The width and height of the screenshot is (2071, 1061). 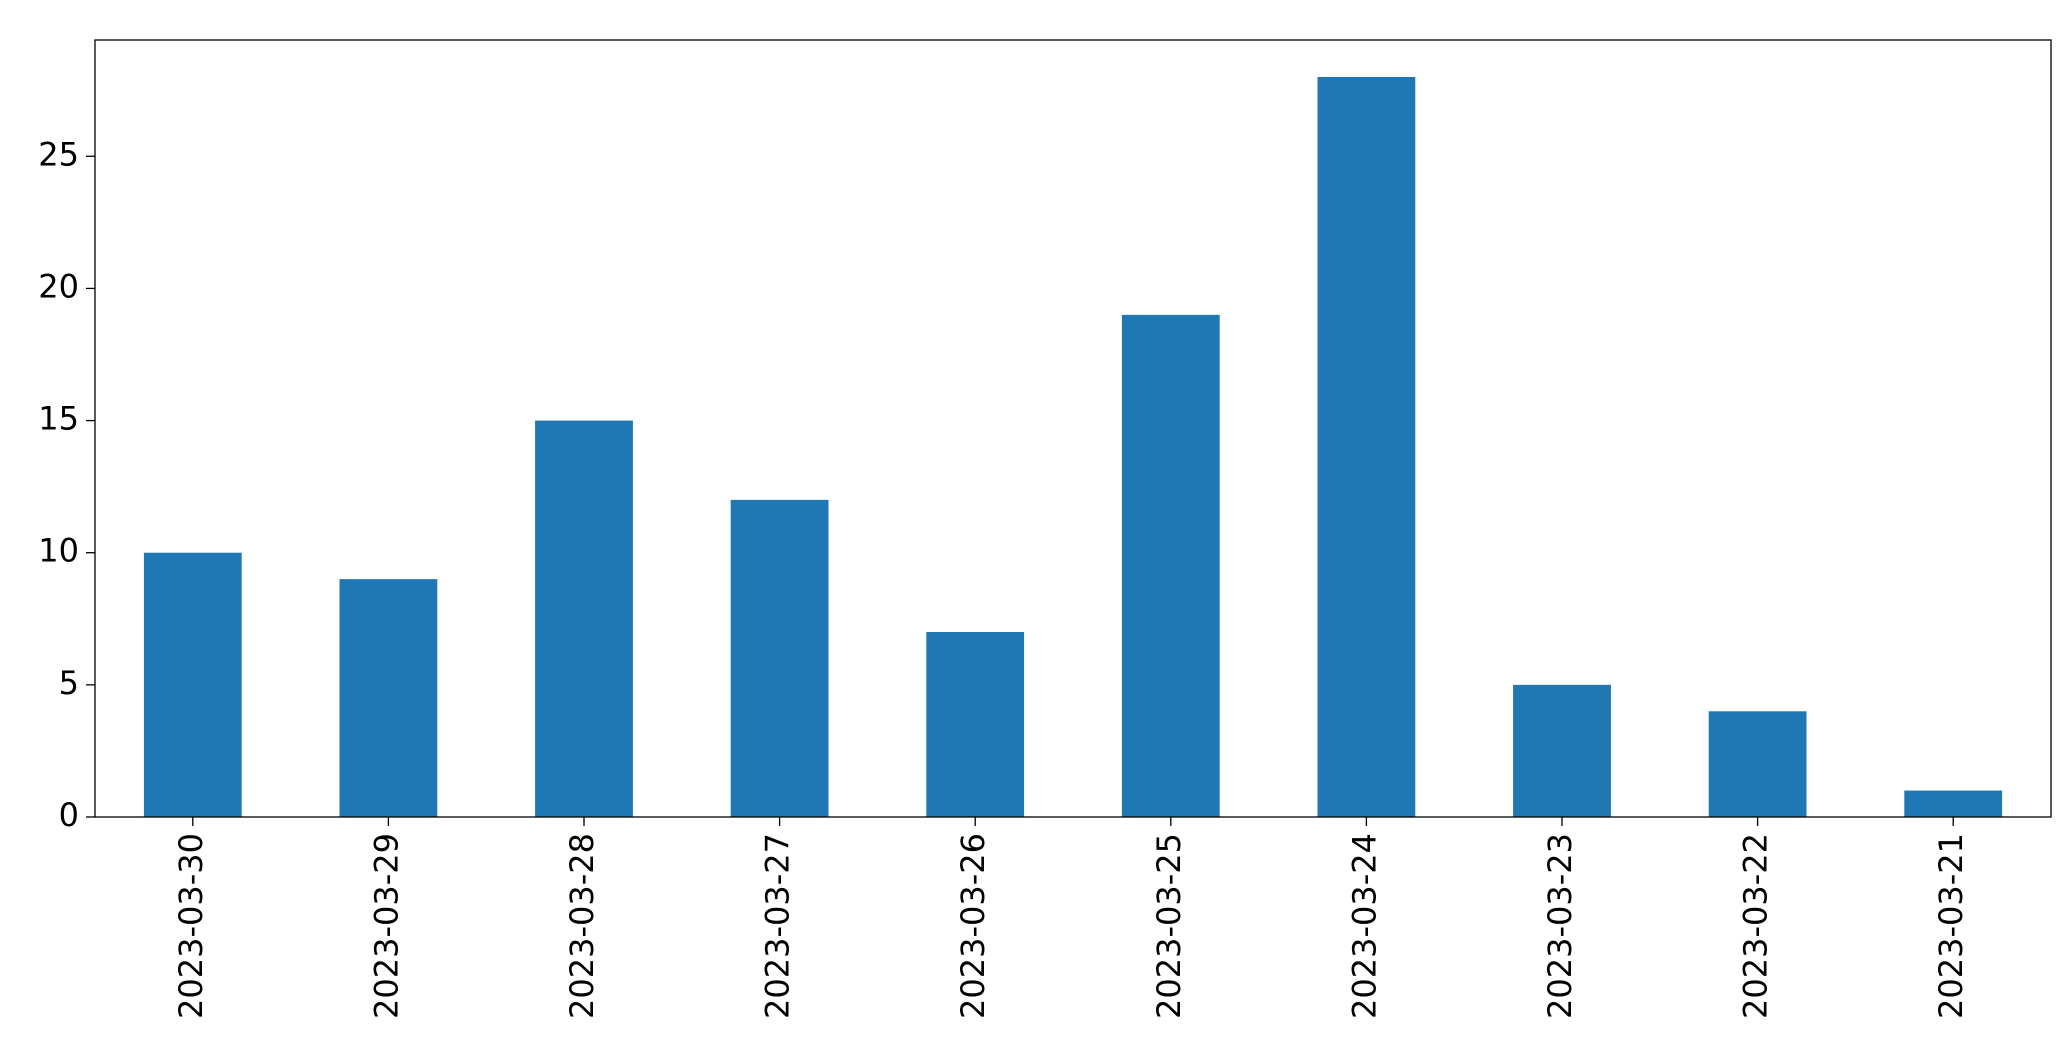 What do you see at coordinates (1560, 926) in the screenshot?
I see `x-tick-label: 2023-03-23` at bounding box center [1560, 926].